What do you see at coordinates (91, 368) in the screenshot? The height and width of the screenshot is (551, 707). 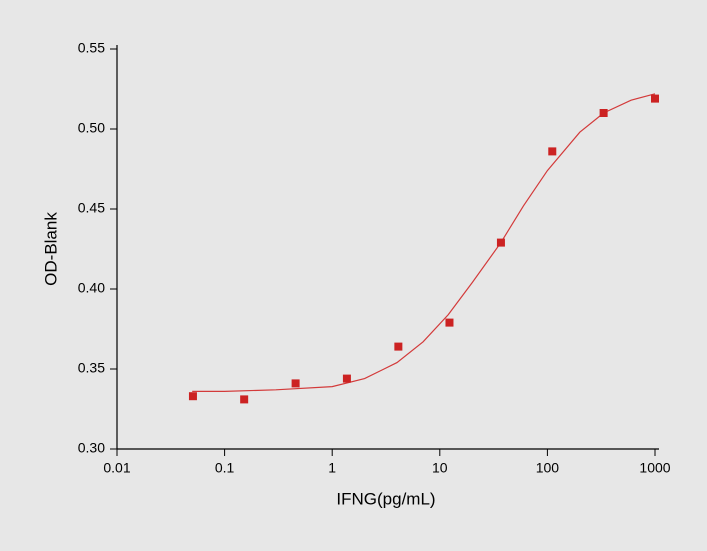 I see `y-tick-label: 0.35` at bounding box center [91, 368].